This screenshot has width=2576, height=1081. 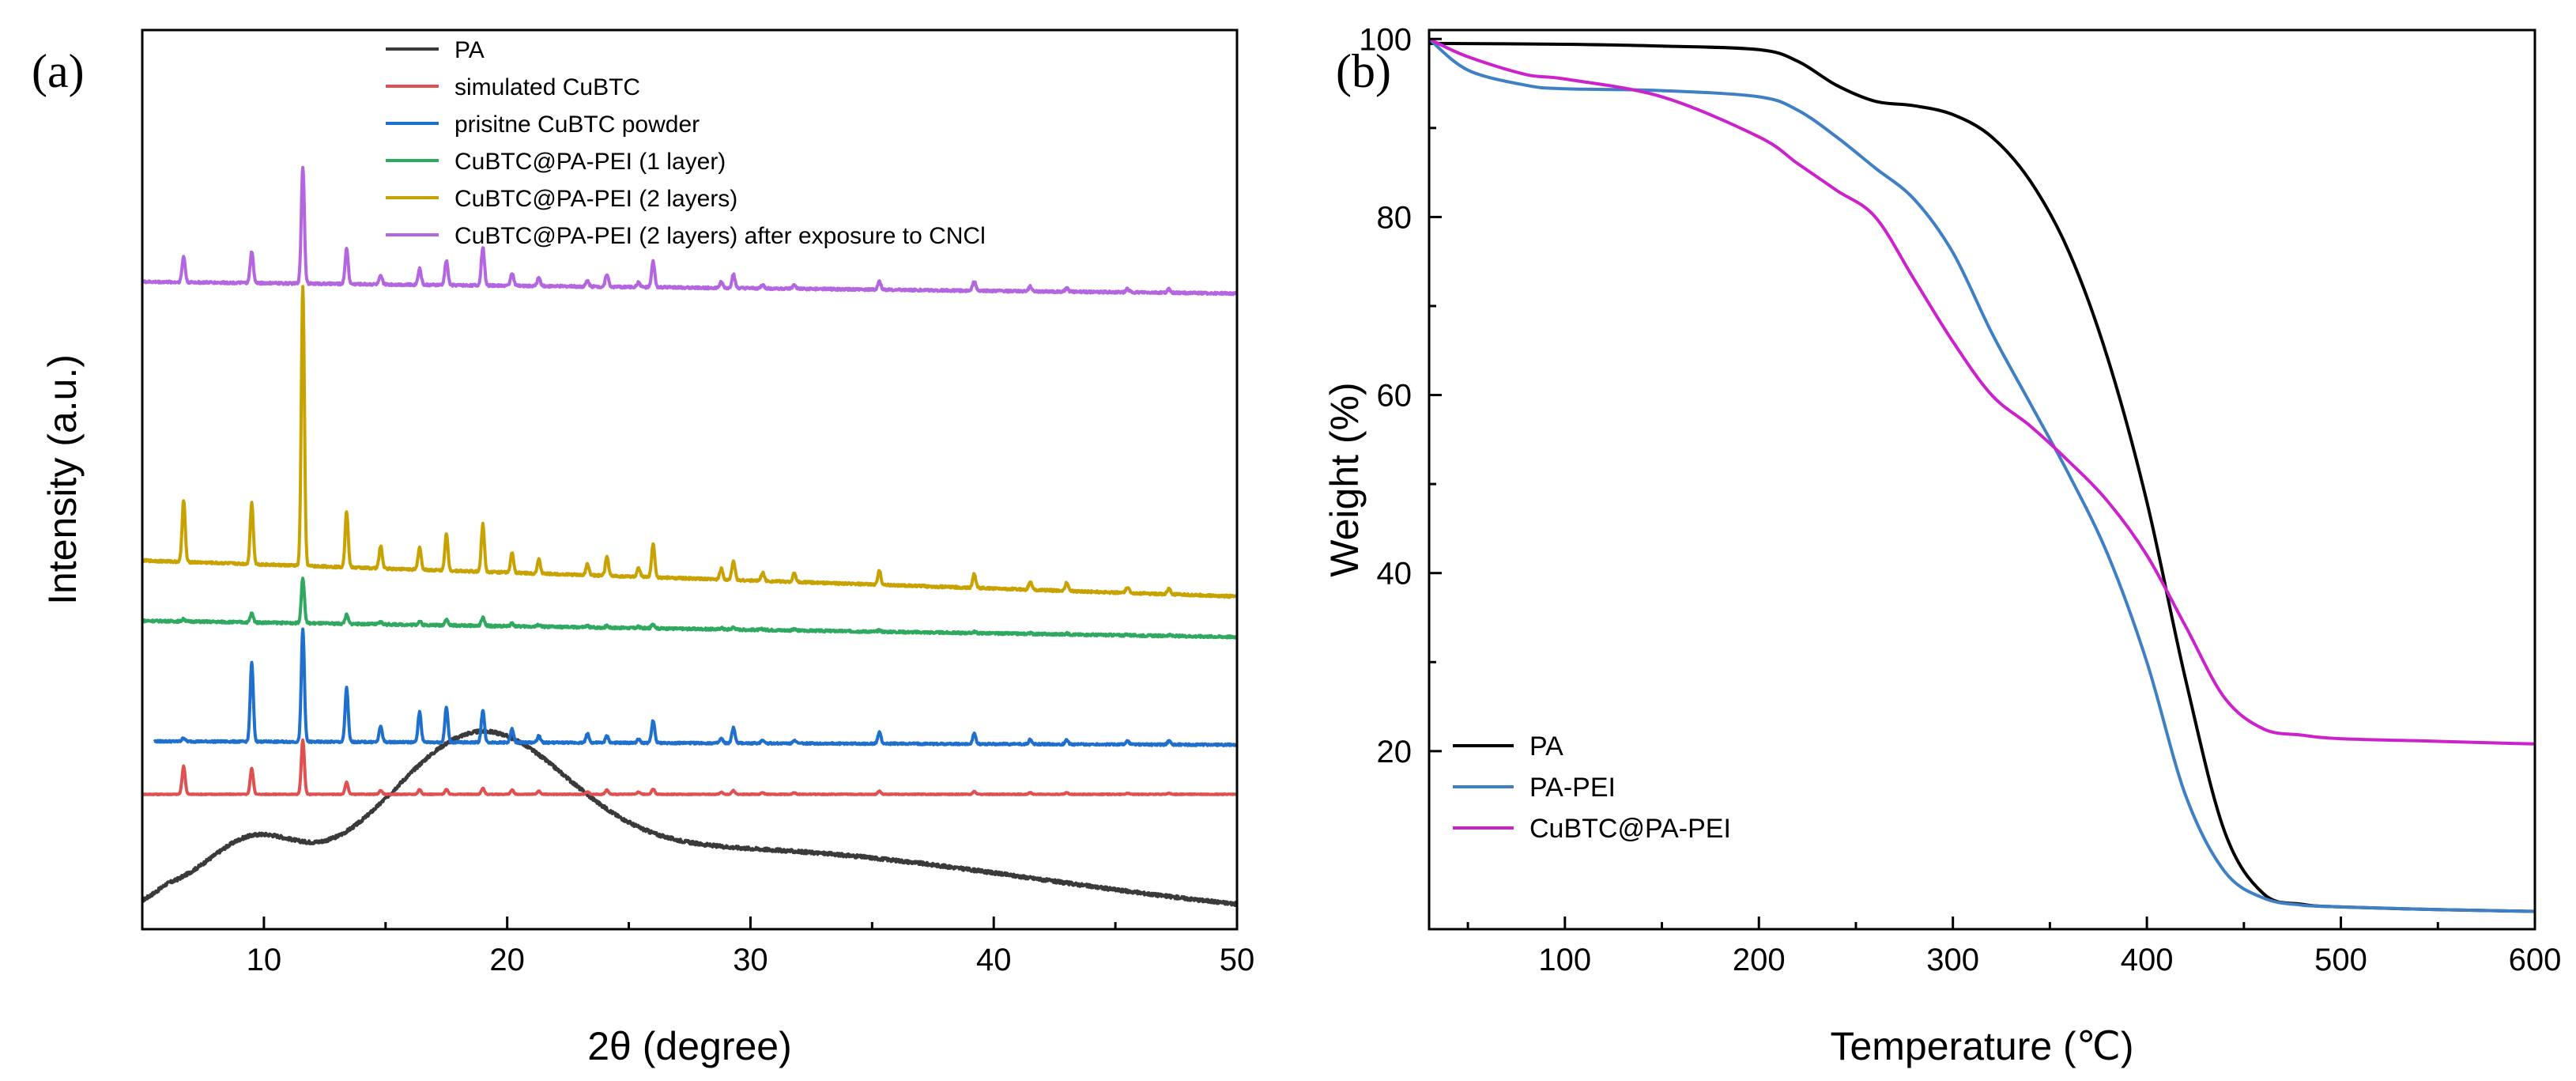 I want to click on panel-b-ytick-label: 80, so click(x=1394, y=217).